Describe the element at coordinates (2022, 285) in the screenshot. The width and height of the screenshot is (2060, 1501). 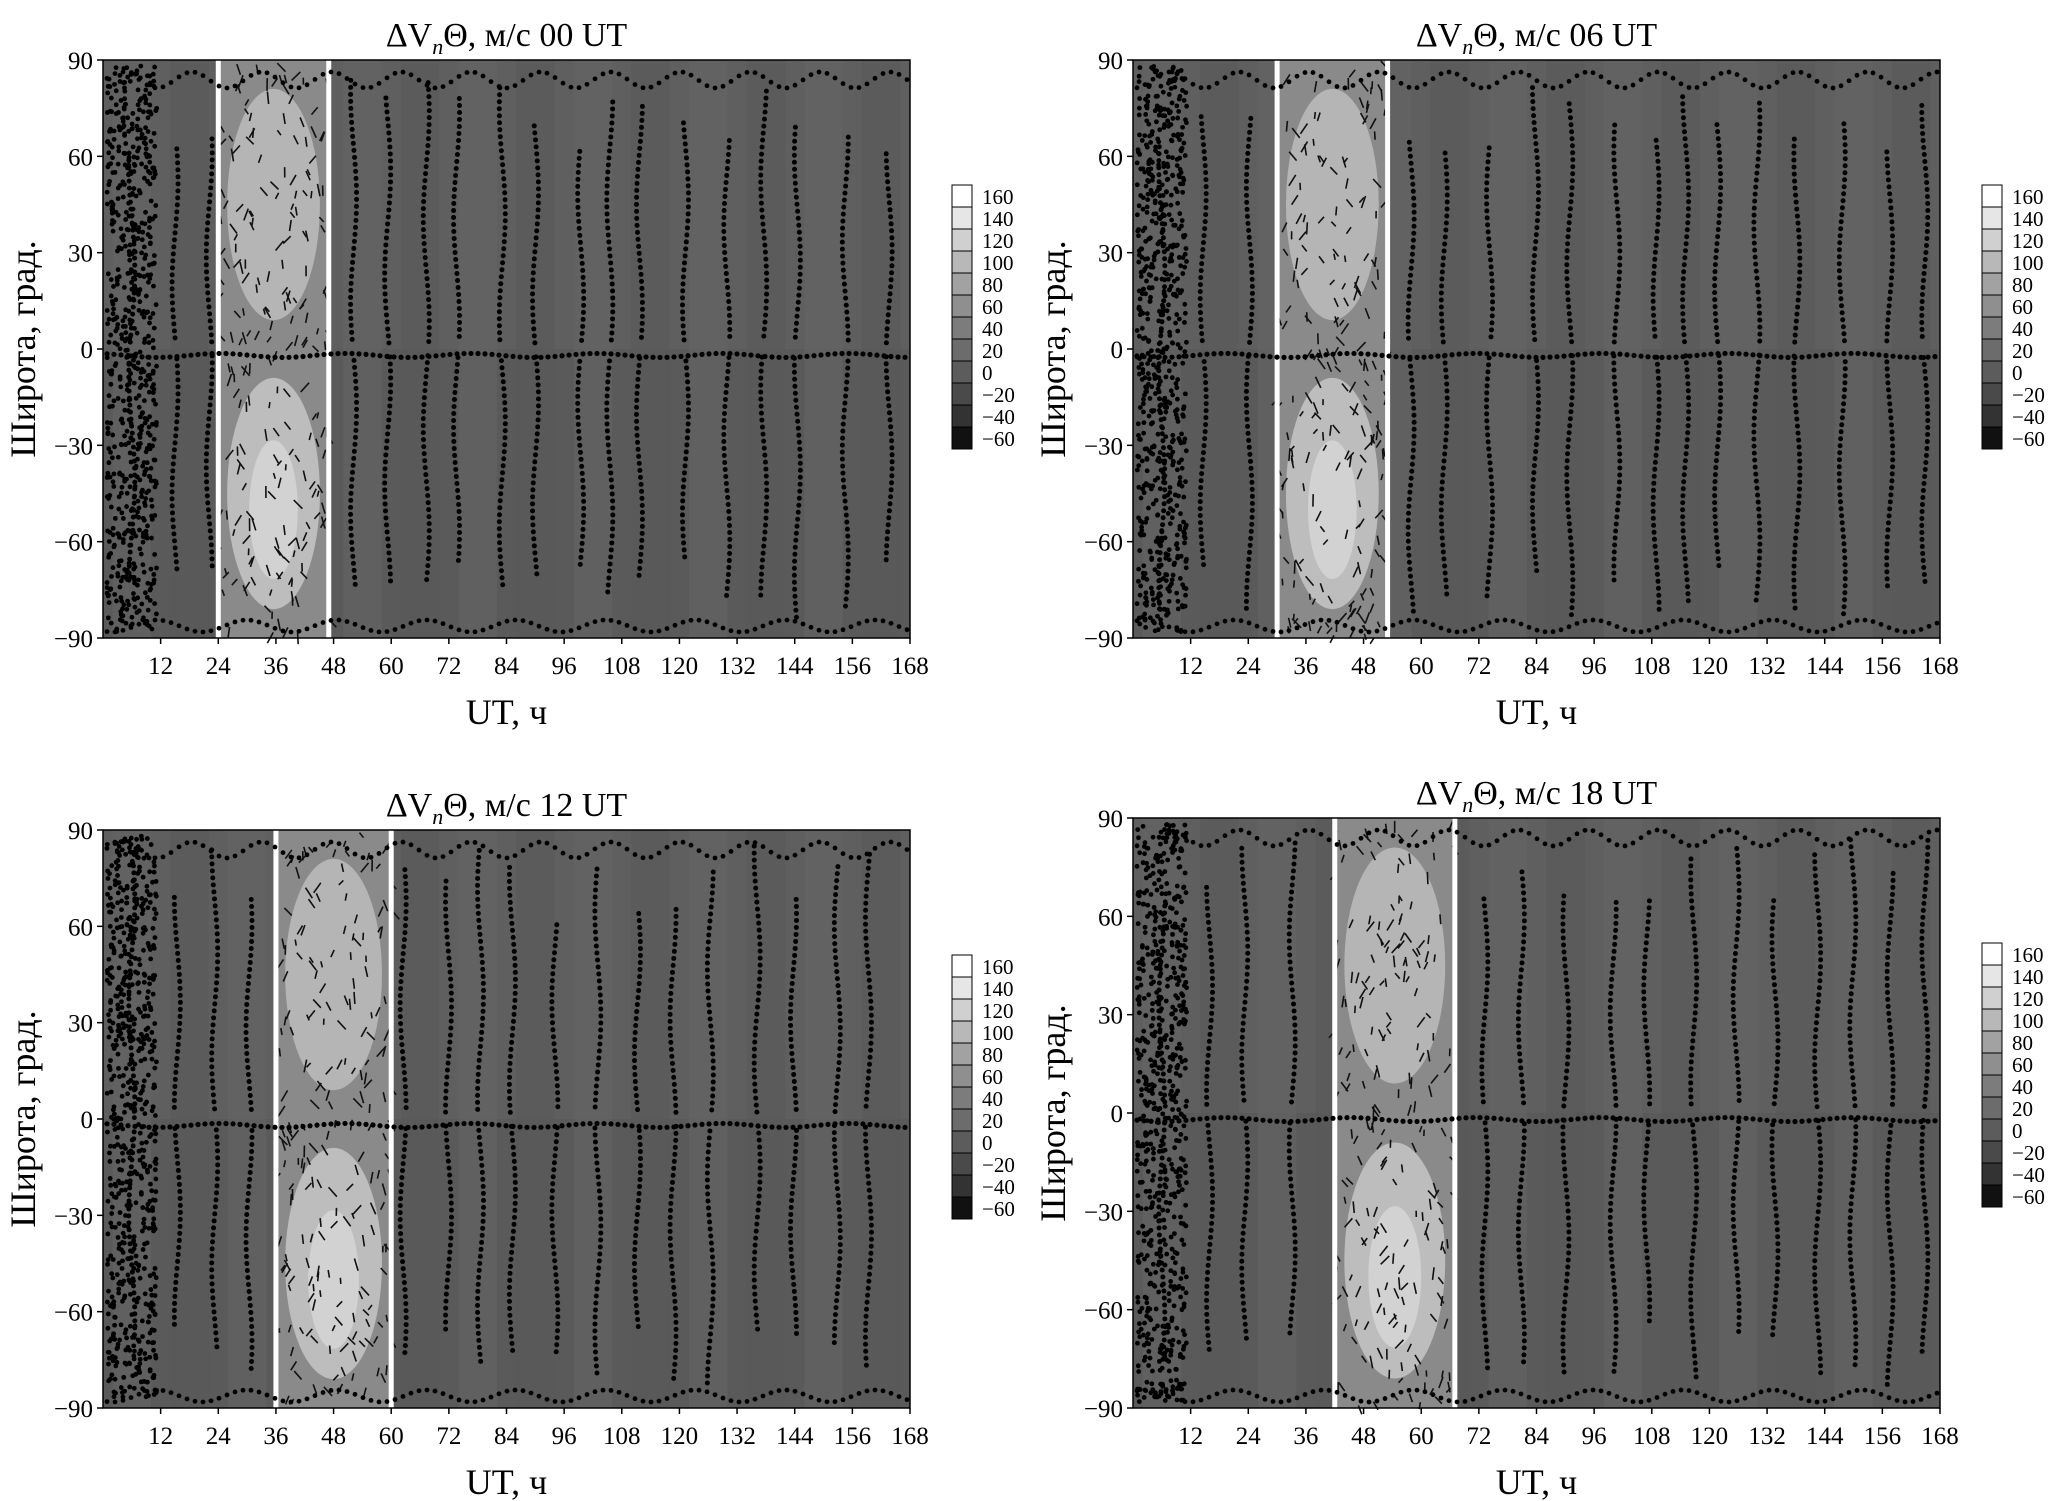
I see `colorbar-label: 80` at that location.